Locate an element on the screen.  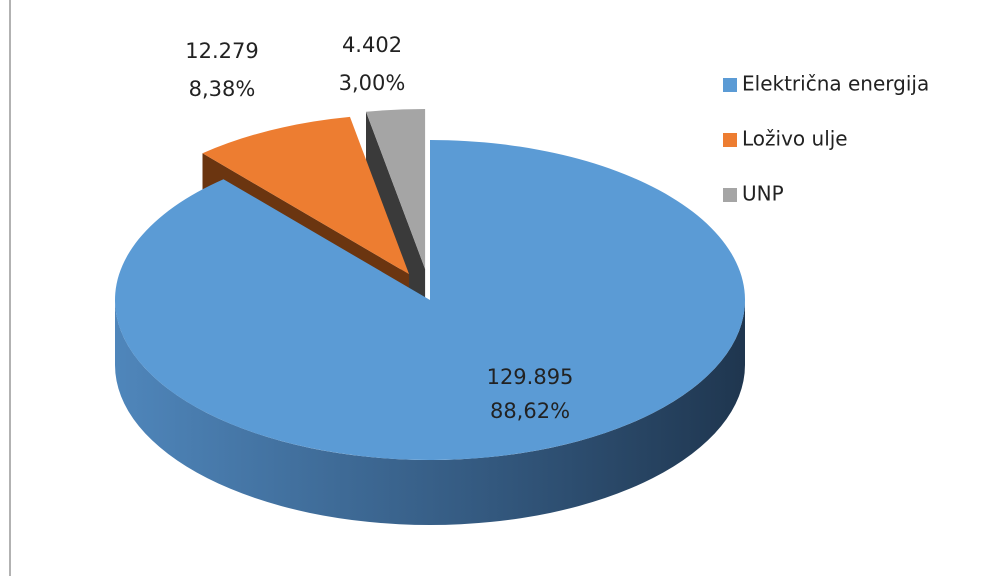
value-label: 4.402 is located at coordinates (372, 45).